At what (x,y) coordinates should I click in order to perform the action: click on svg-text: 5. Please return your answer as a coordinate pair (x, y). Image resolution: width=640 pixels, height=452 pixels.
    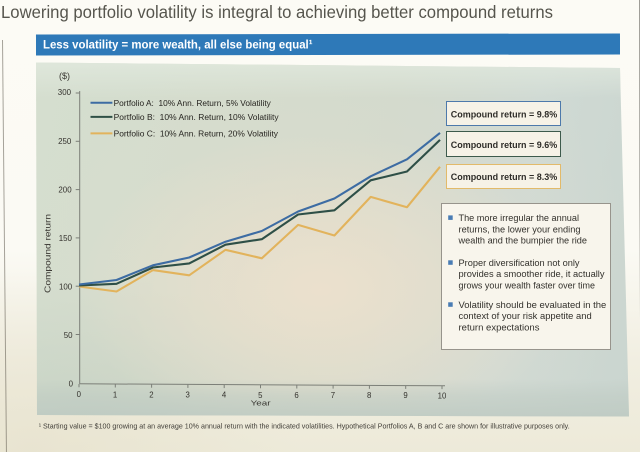
    Looking at the image, I should click on (260, 395).